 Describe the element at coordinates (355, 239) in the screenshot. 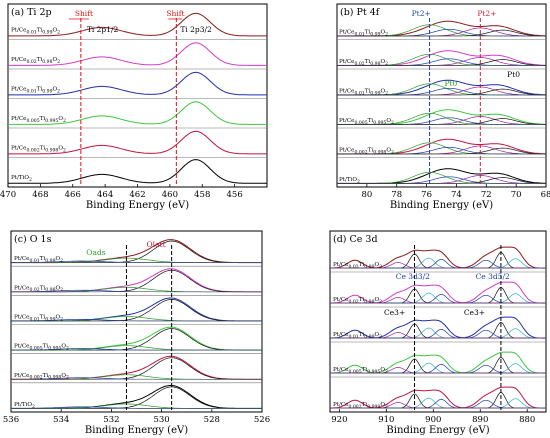

I see `panel-title: (d) Ce 3d` at that location.